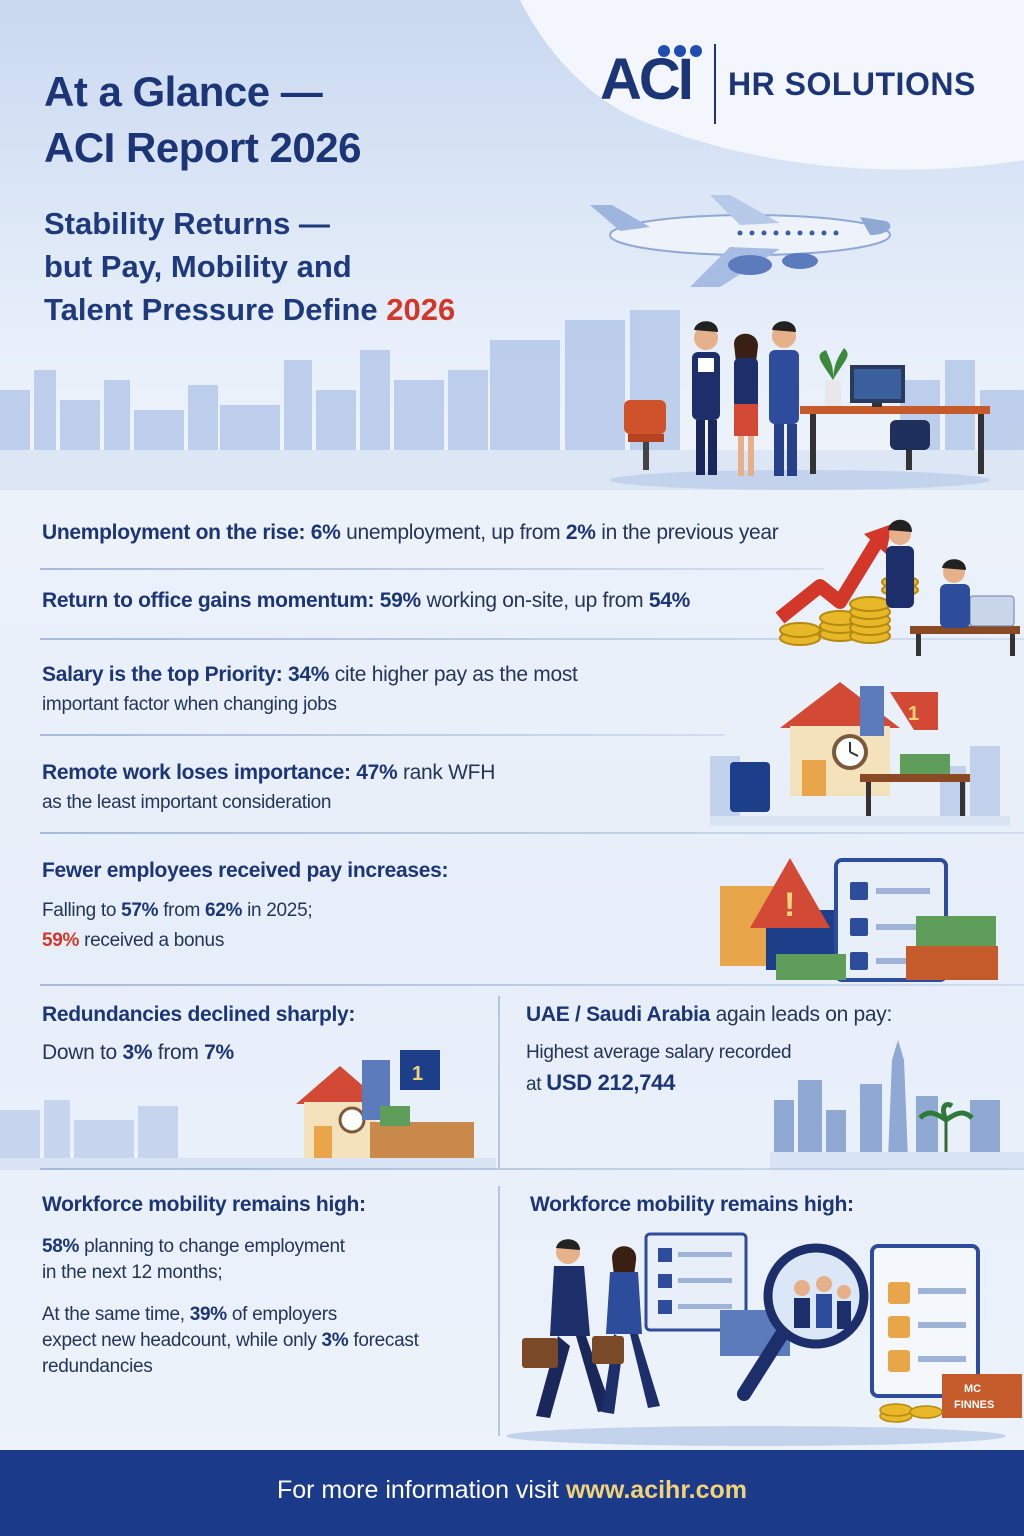 The image size is (1024, 1536). Describe the element at coordinates (199, 1014) in the screenshot. I see `stat-redundancies-heading: Redundancies declined sharply:` at that location.